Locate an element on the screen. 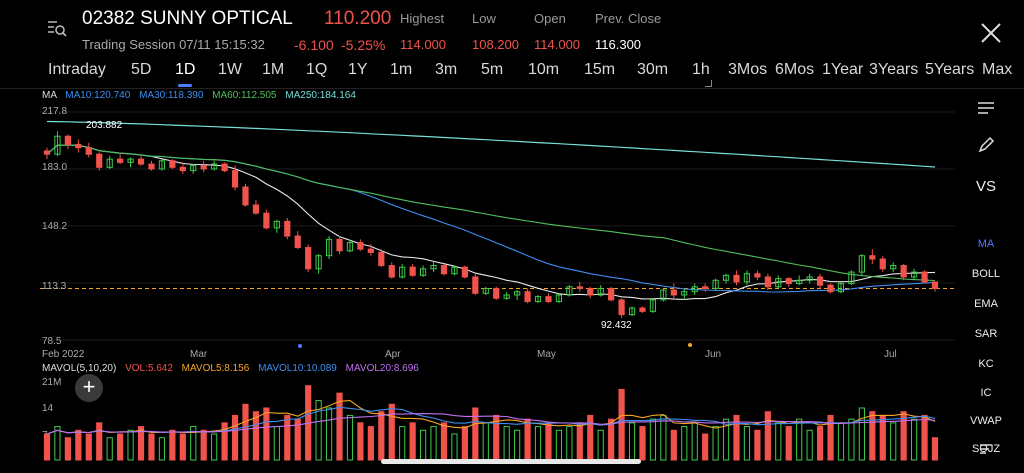 This screenshot has height=473, width=1024. toolbar-kc: KC is located at coordinates (986, 364).